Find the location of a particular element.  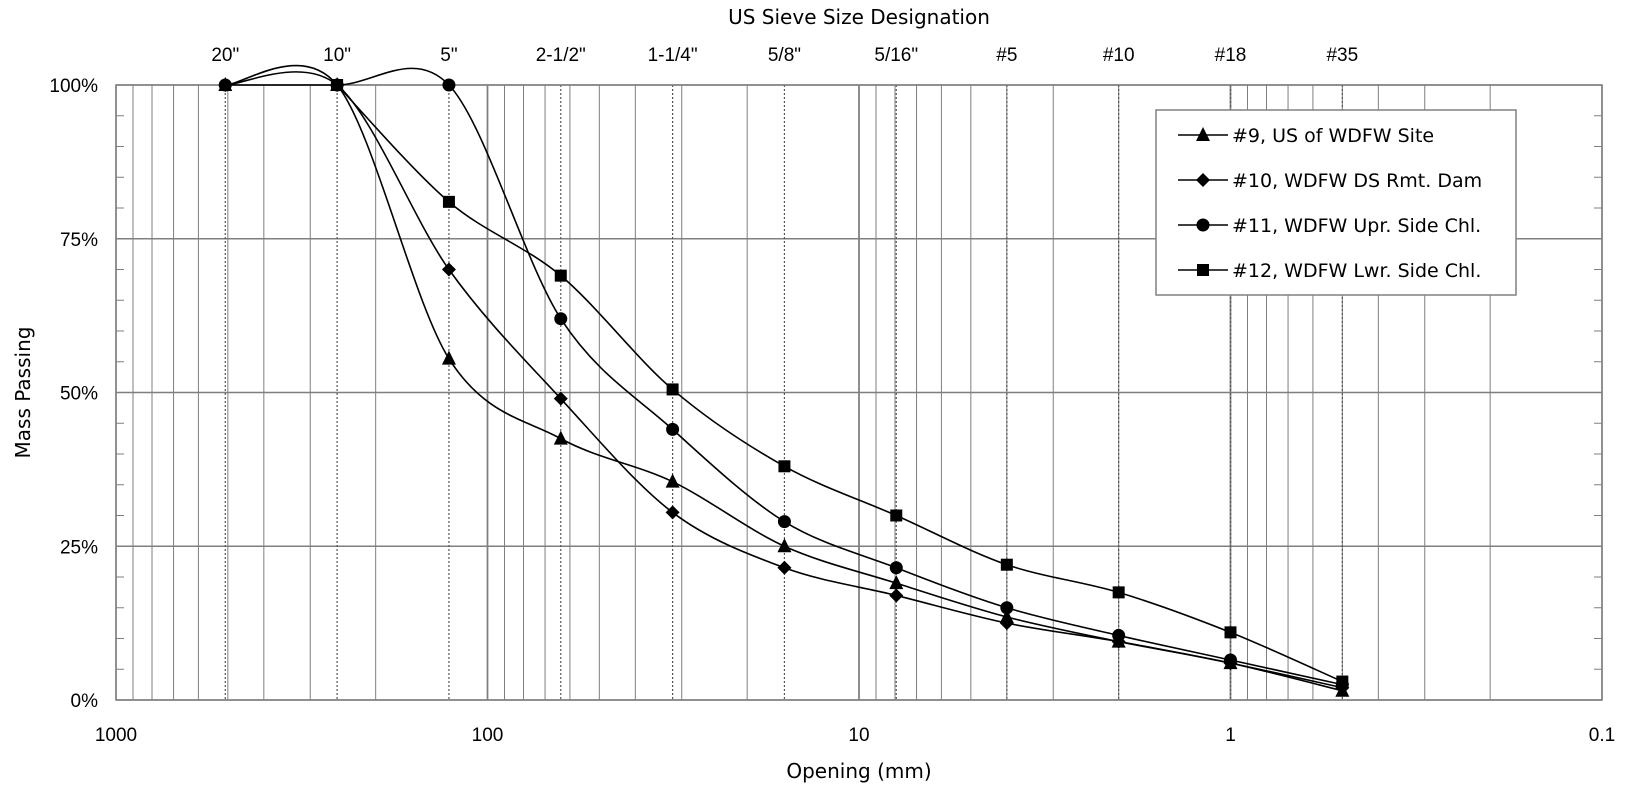

x-axis-title: Opening (mm) is located at coordinates (858, 771).